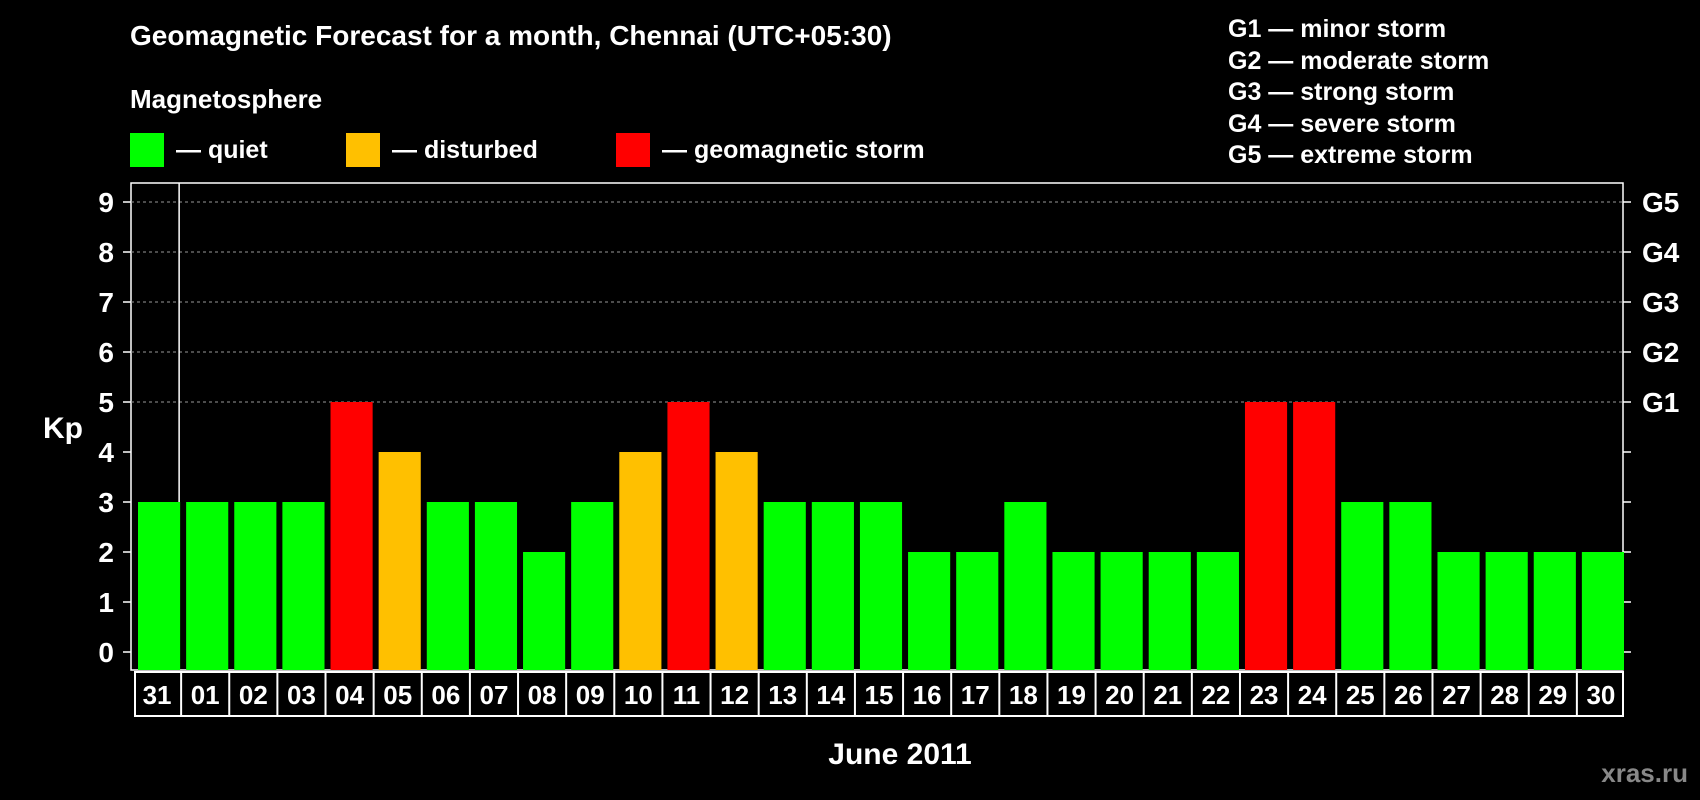 The width and height of the screenshot is (1700, 800). Describe the element at coordinates (1071, 695) in the screenshot. I see `x-tick-label: 19` at that location.